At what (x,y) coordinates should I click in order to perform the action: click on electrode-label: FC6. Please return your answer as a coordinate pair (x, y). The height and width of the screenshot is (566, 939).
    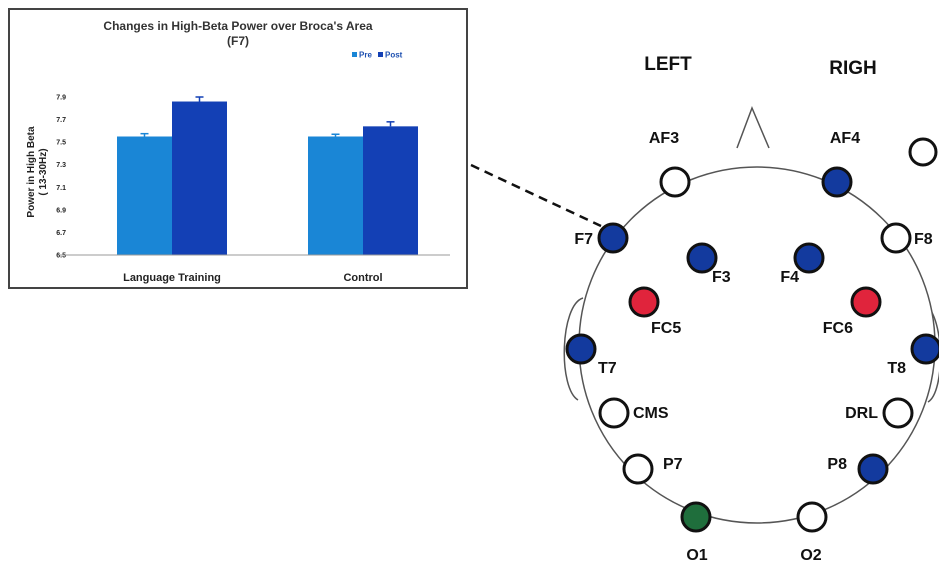
    Looking at the image, I should click on (838, 328).